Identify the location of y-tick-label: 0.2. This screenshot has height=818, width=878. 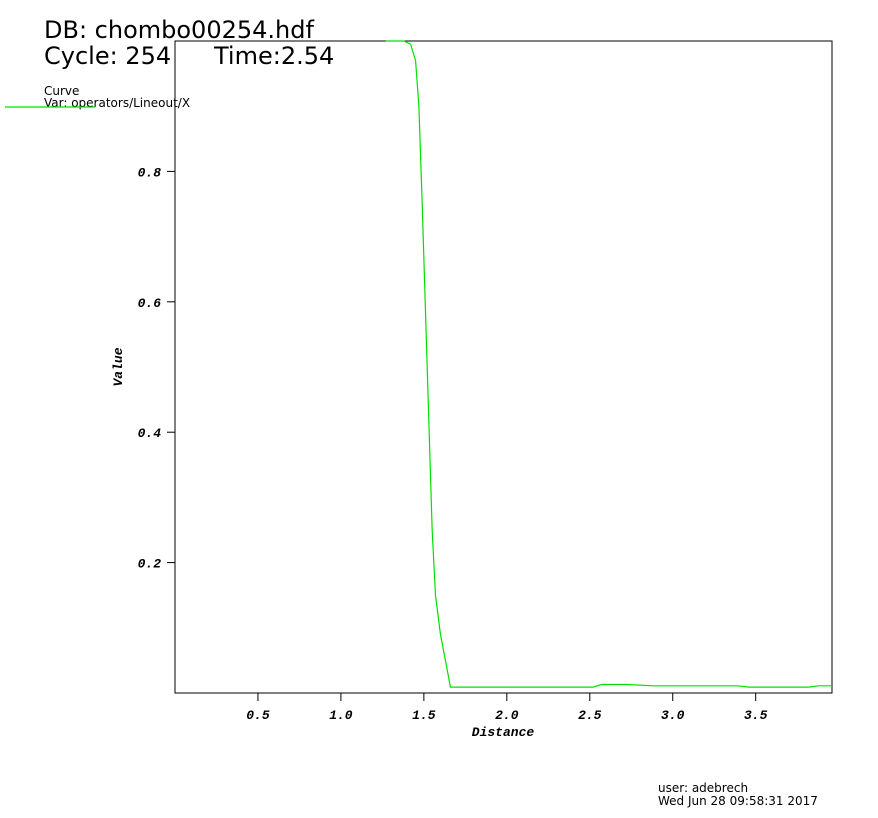
(150, 564).